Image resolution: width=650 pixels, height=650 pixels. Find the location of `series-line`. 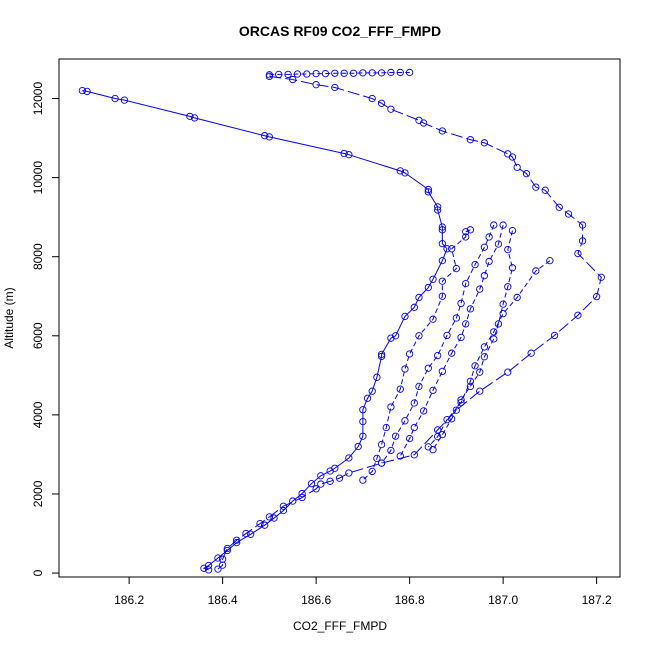

series-line is located at coordinates (489, 354).